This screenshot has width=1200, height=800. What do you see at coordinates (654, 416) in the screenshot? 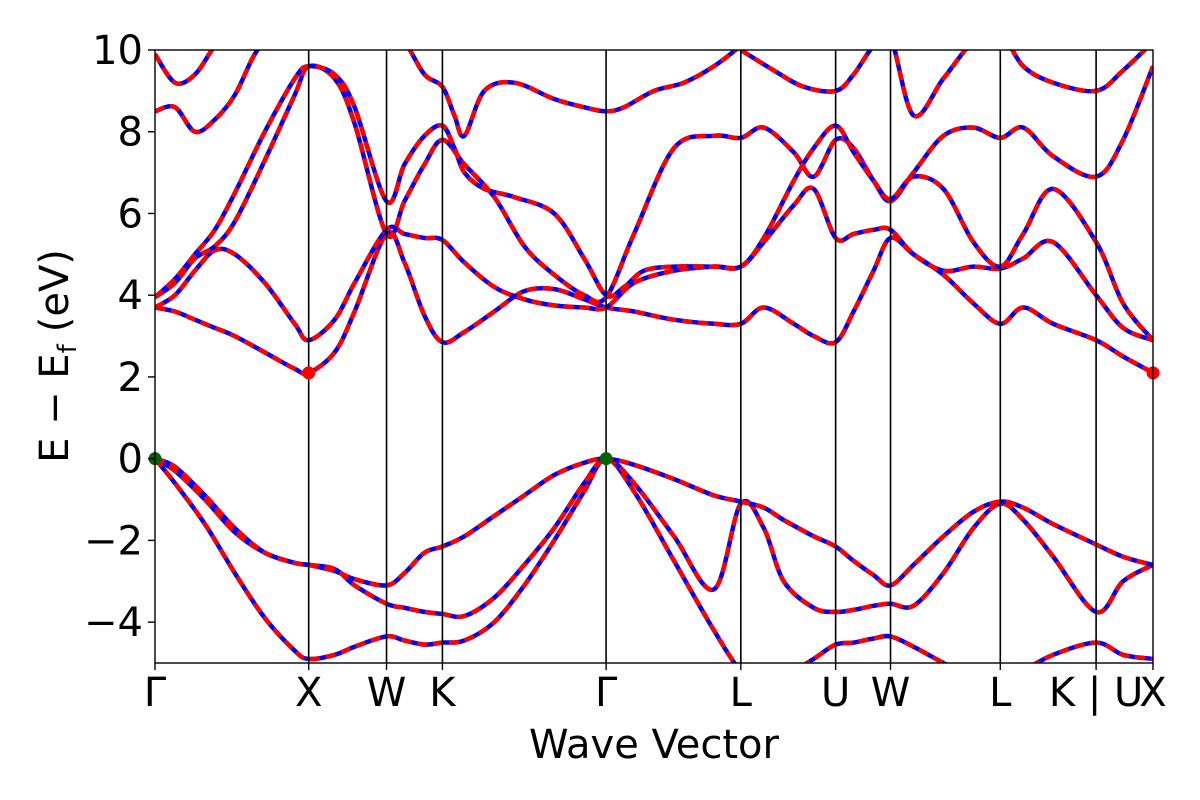
I see `band-edge-markers` at bounding box center [654, 416].